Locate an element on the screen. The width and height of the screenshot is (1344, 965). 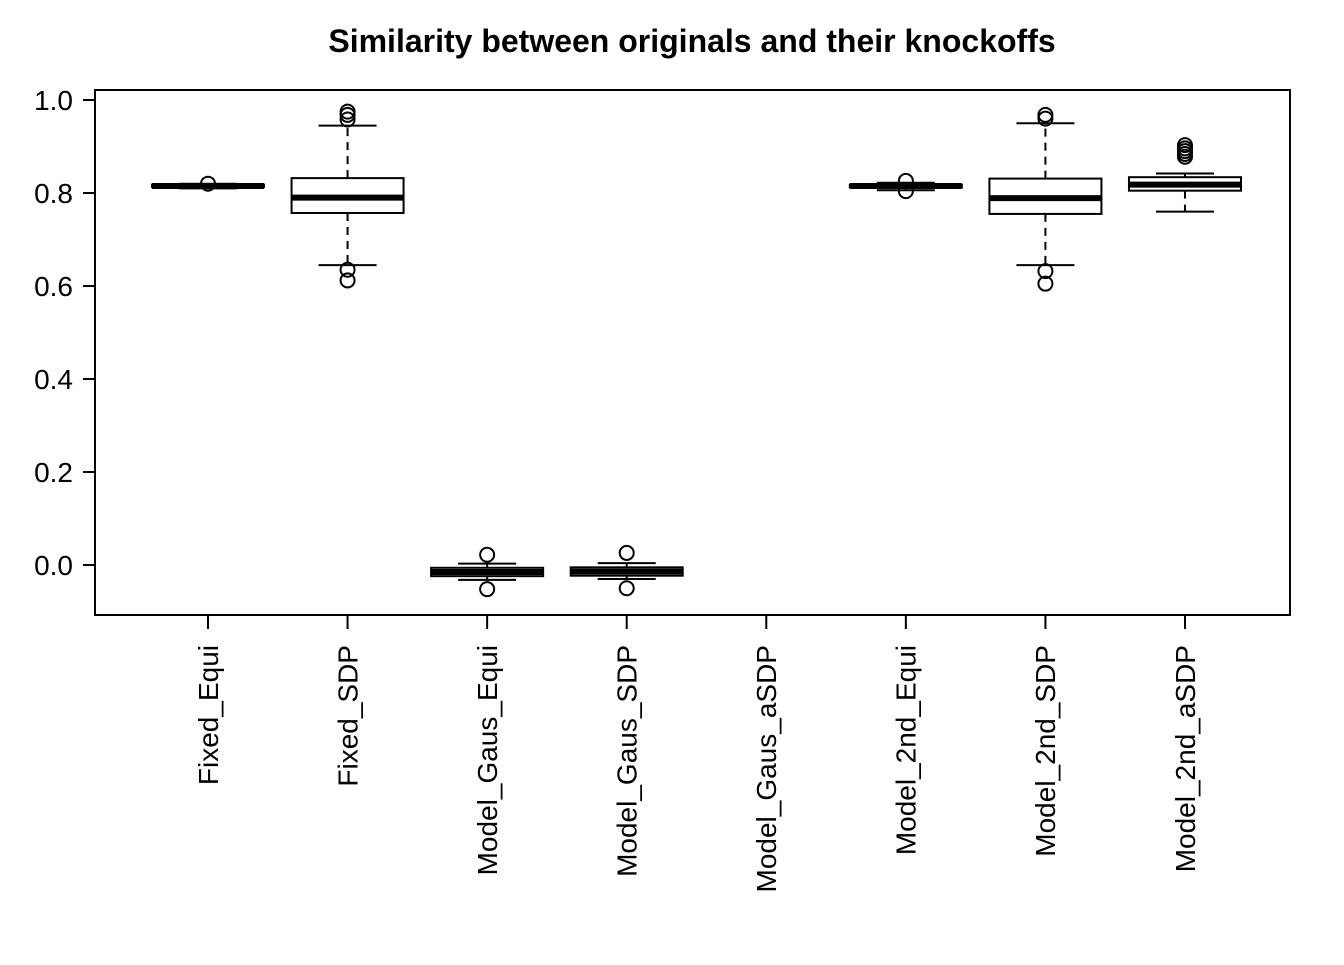
y-tick-label: 0.0 is located at coordinates (53, 565).